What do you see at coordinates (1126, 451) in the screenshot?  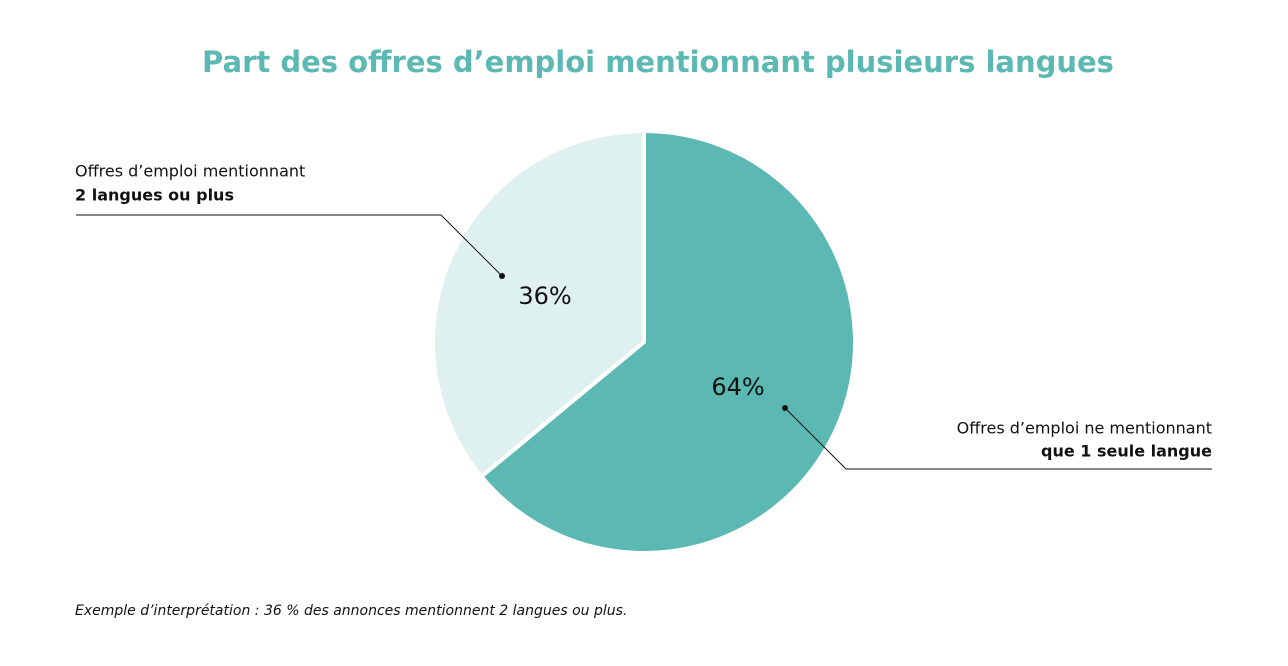 I see `slice-label: que 1 seule langue` at bounding box center [1126, 451].